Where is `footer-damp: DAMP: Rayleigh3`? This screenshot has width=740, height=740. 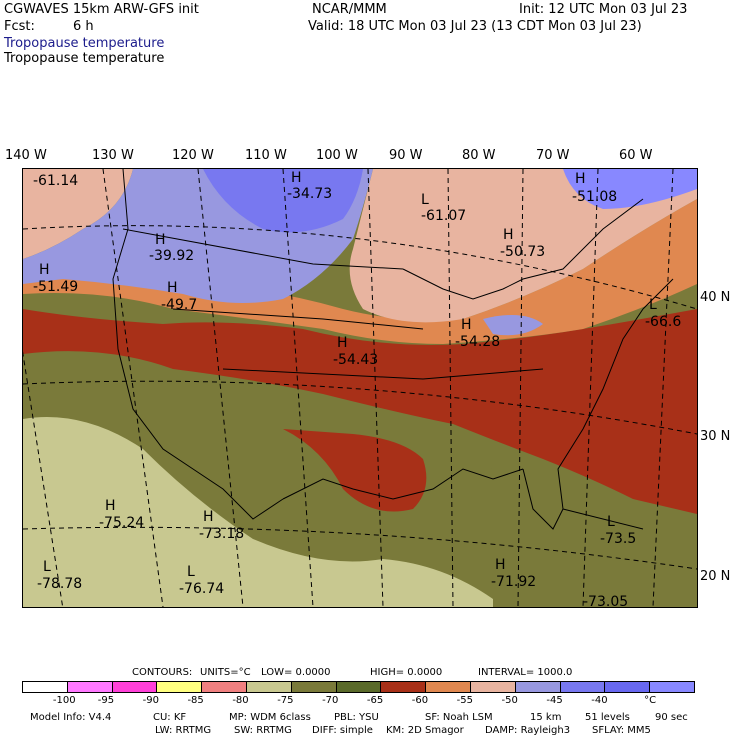 footer-damp: DAMP: Rayleigh3 is located at coordinates (528, 730).